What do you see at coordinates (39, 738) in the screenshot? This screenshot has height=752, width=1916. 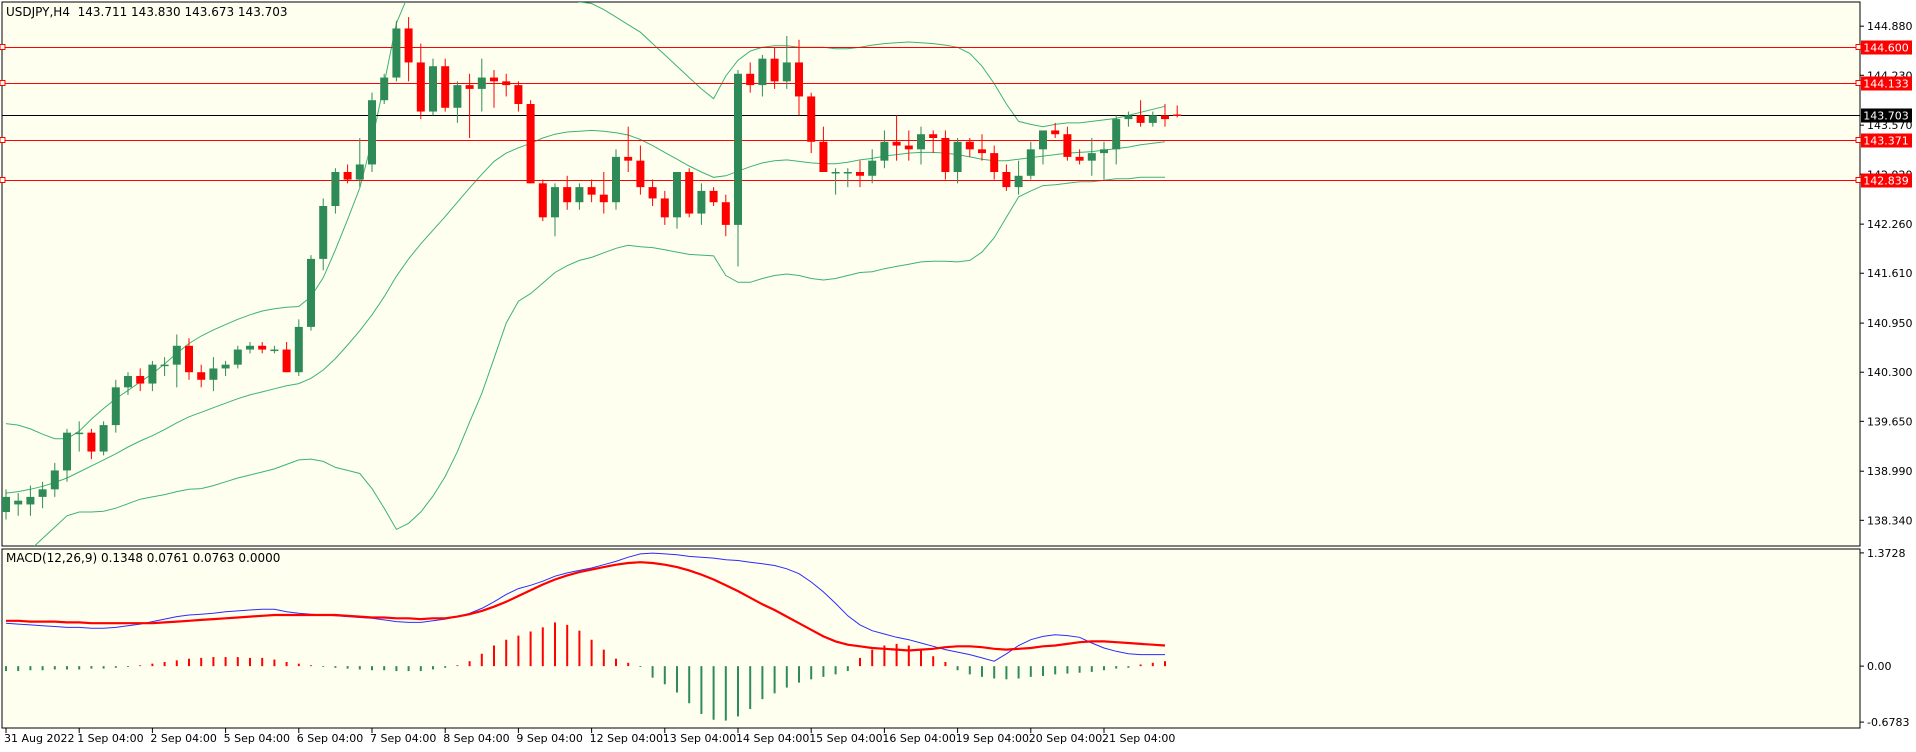 I see `time-tick-label: 31 Aug 2022` at bounding box center [39, 738].